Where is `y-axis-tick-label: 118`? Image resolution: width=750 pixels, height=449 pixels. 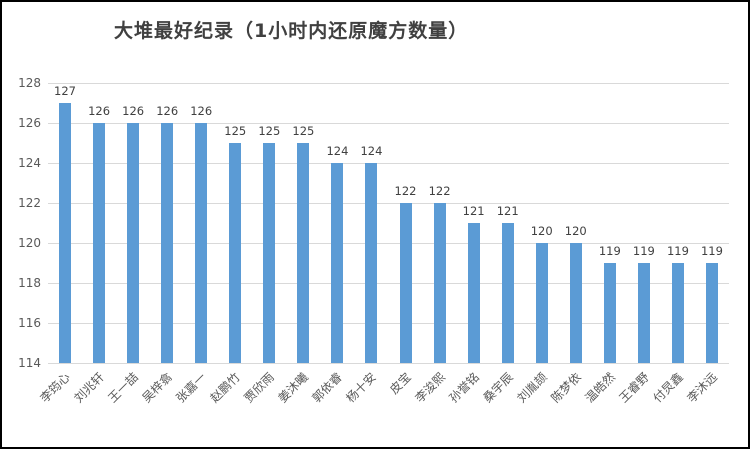 y-axis-tick-label: 118 is located at coordinates (29, 283).